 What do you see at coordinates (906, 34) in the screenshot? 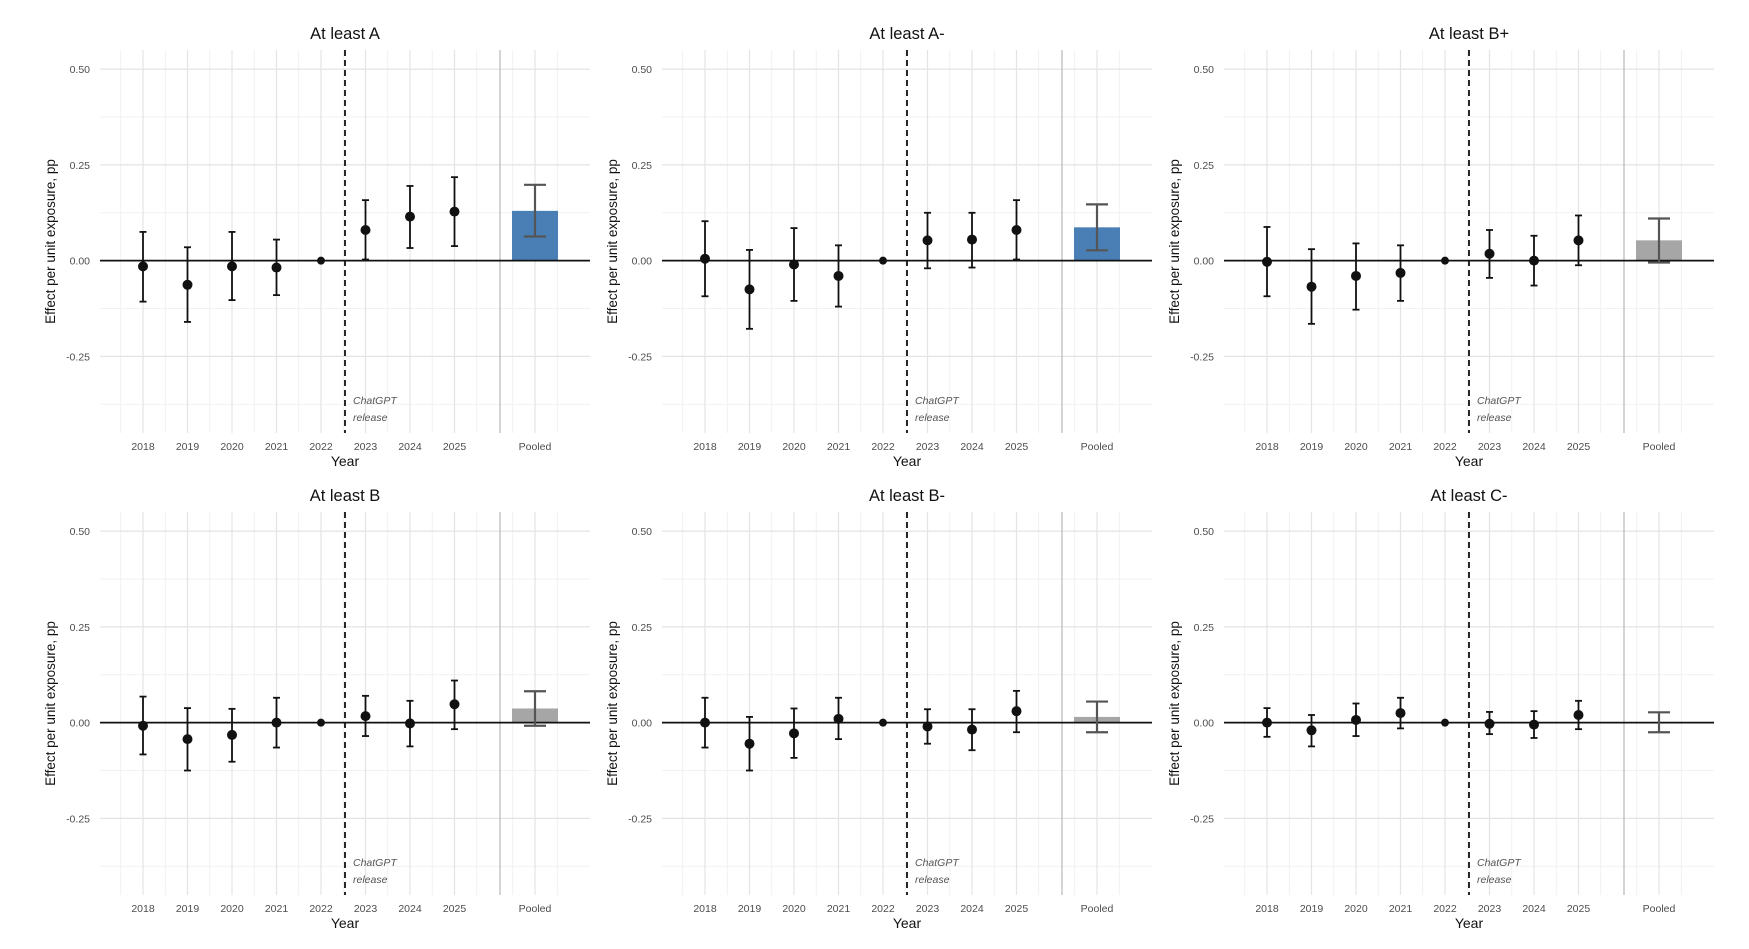
I see `panel-title: At least A-` at bounding box center [906, 34].